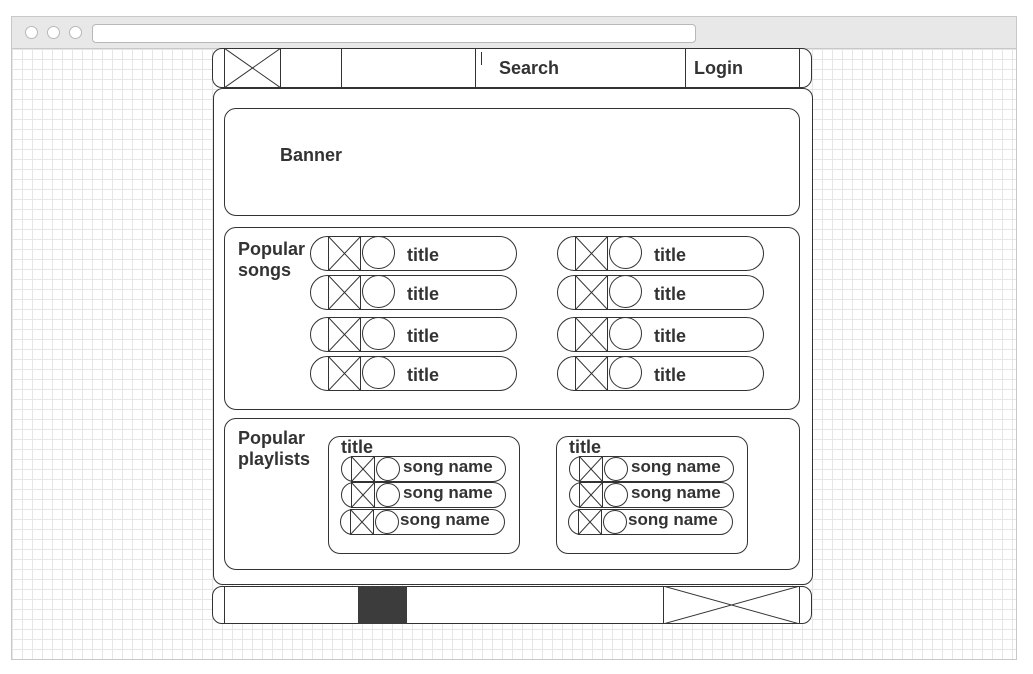 The image size is (1033, 674). I want to click on window-zoom-dot, so click(75, 32).